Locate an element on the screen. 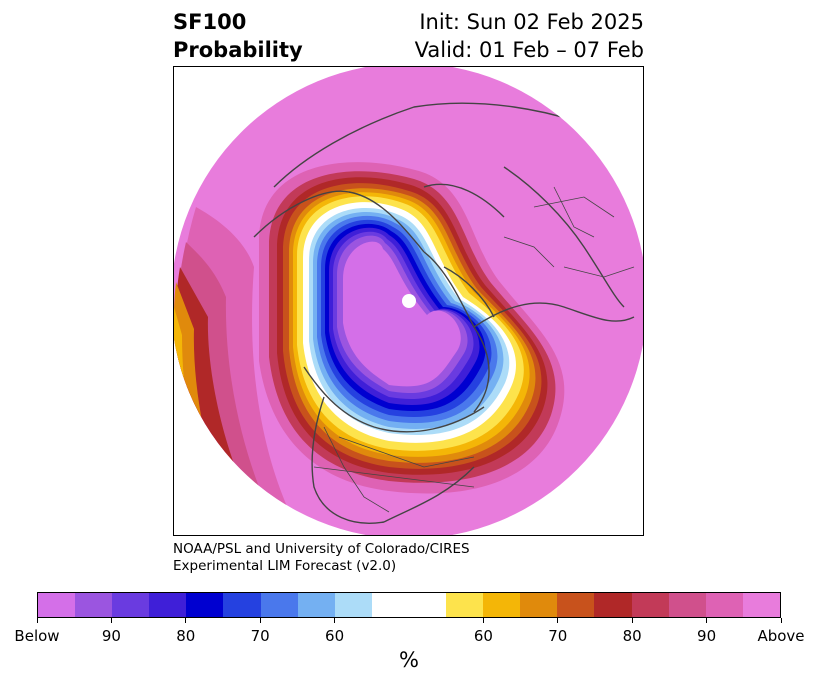 The height and width of the screenshot is (686, 819). init-date: Init: Sun 02 Feb 2025 is located at coordinates (531, 22).